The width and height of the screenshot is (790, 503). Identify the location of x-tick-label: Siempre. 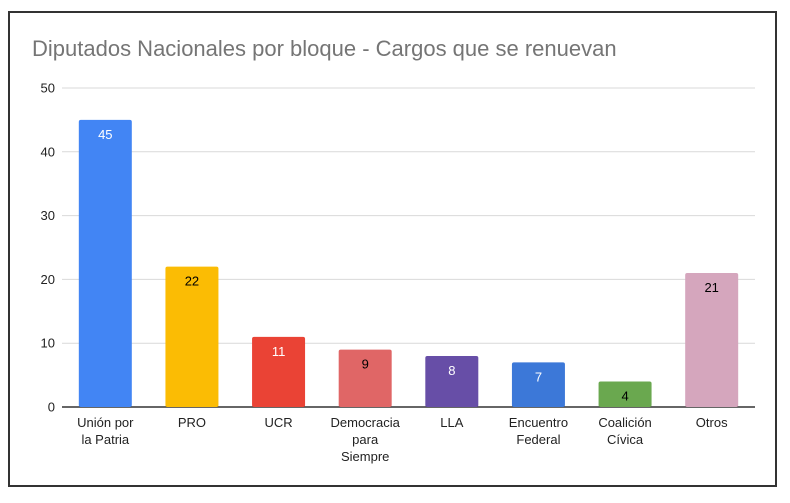
(365, 456).